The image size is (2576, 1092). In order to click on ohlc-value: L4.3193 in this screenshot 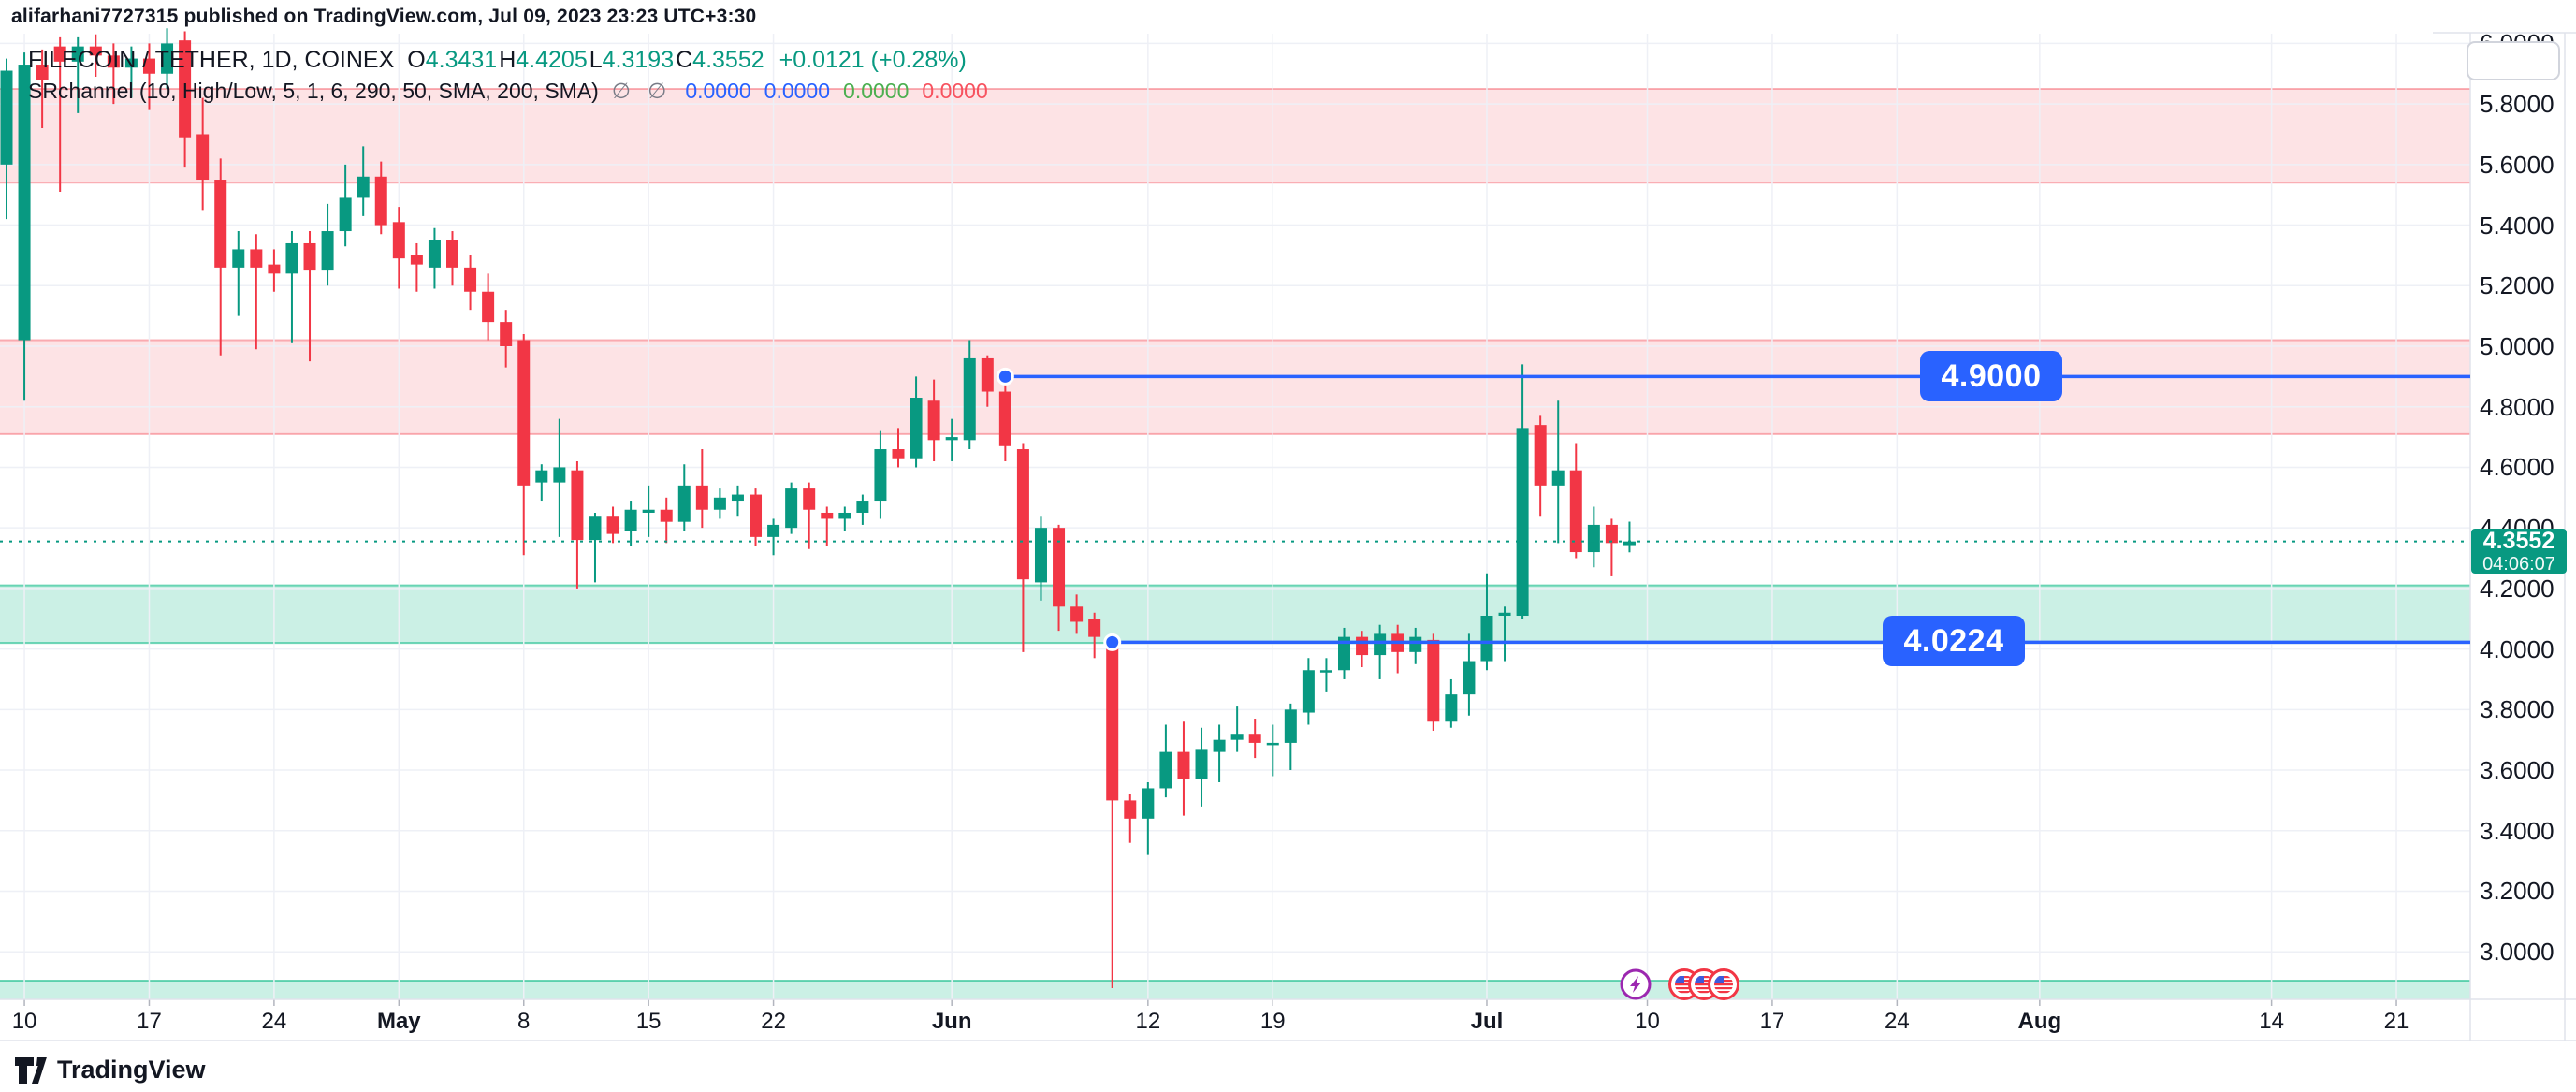, I will do `click(632, 60)`.